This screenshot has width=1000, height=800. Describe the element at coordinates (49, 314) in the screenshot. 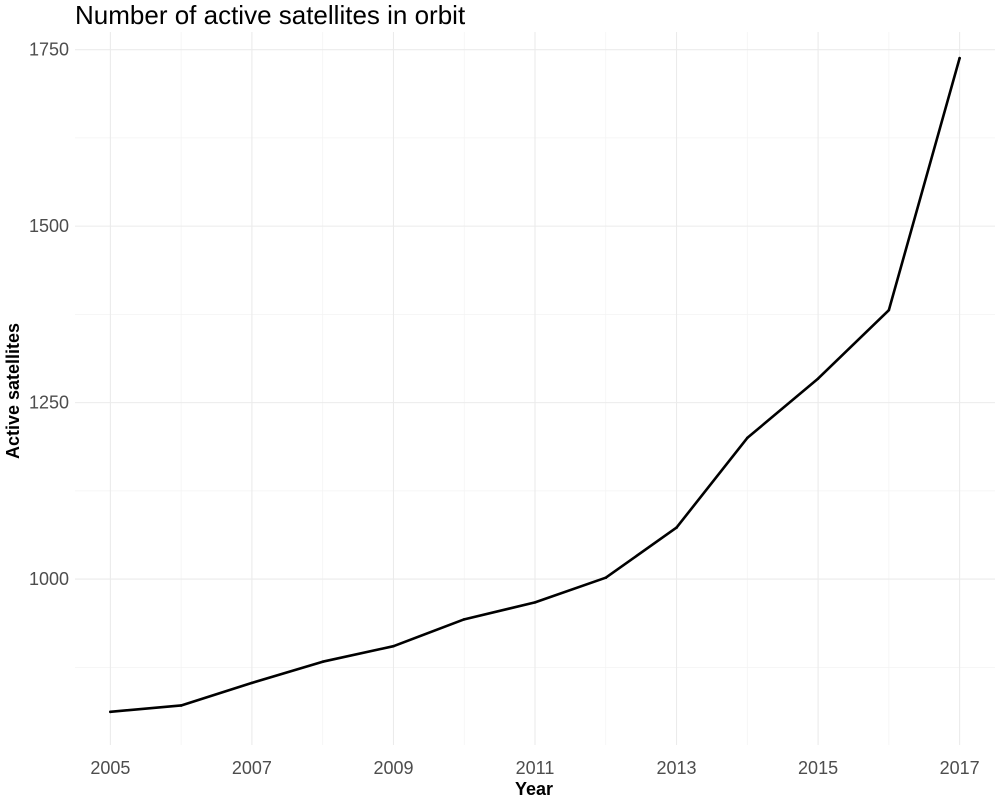

I see `y-tick-labels: 1000 1250 1500 1750` at that location.